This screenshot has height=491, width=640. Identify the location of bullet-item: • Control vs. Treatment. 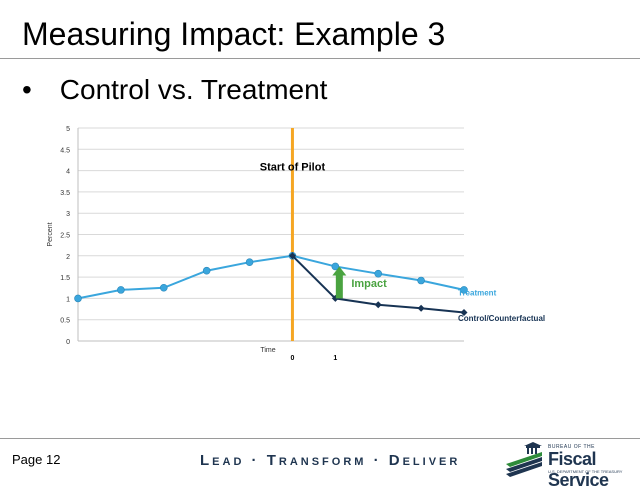
(174, 90).